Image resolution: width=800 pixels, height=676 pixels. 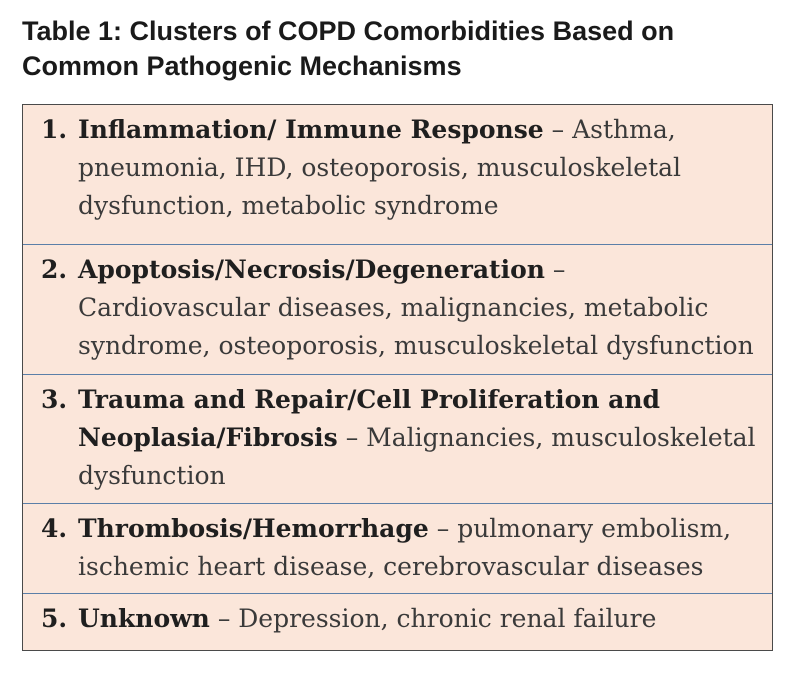 What do you see at coordinates (311, 129) in the screenshot?
I see `row-heading: Inflammation/ Immune Response` at bounding box center [311, 129].